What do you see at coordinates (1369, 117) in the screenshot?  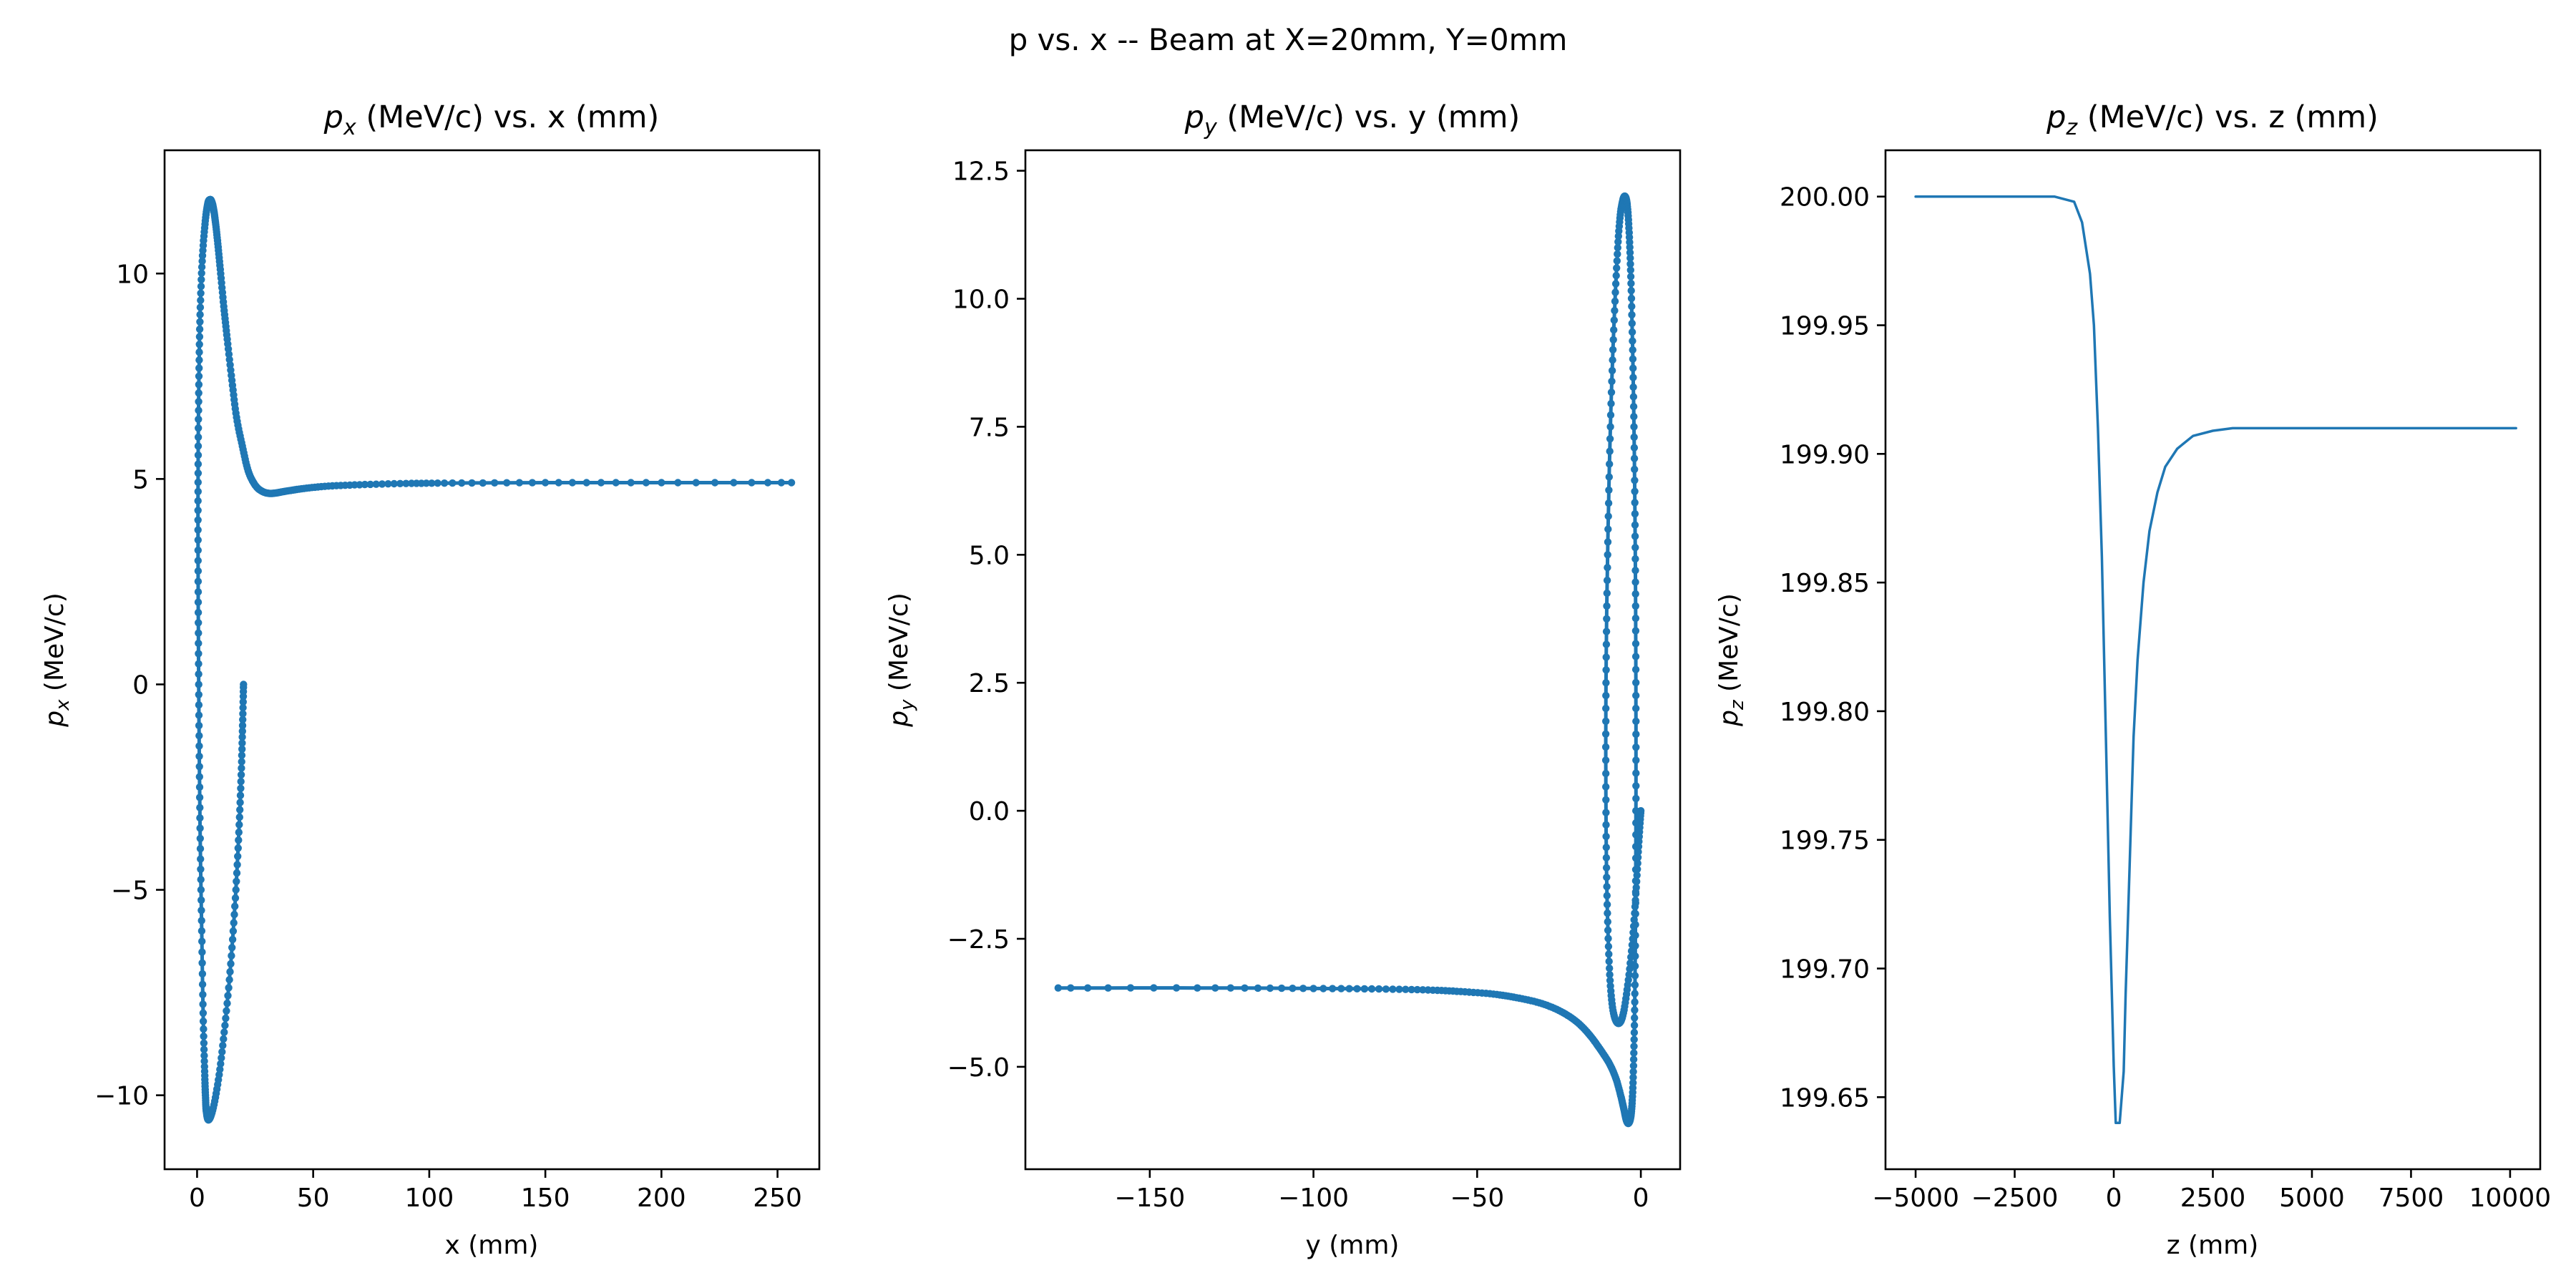 I see `title-rest: (MeV/c) vs. y (mm)` at bounding box center [1369, 117].